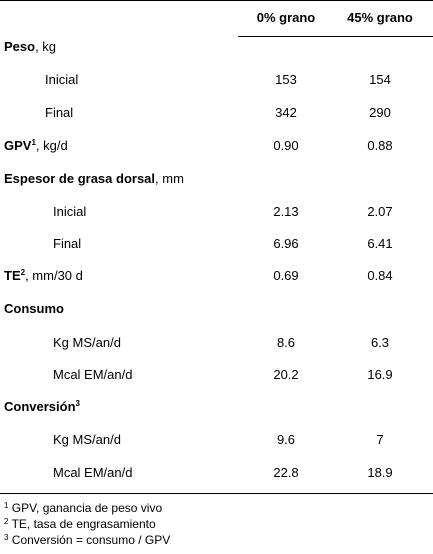  Describe the element at coordinates (286, 374) in the screenshot. I see `row-consumo-em-v1: 20.2` at that location.